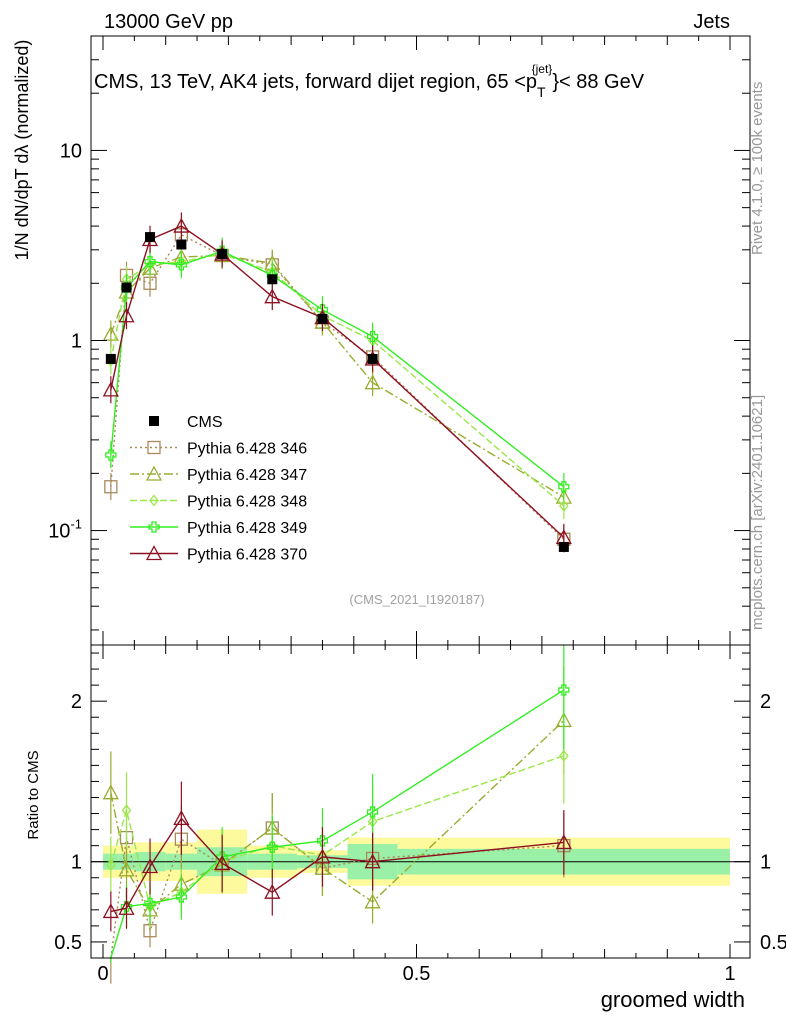  I want to click on legend-label: CMS, so click(205, 422).